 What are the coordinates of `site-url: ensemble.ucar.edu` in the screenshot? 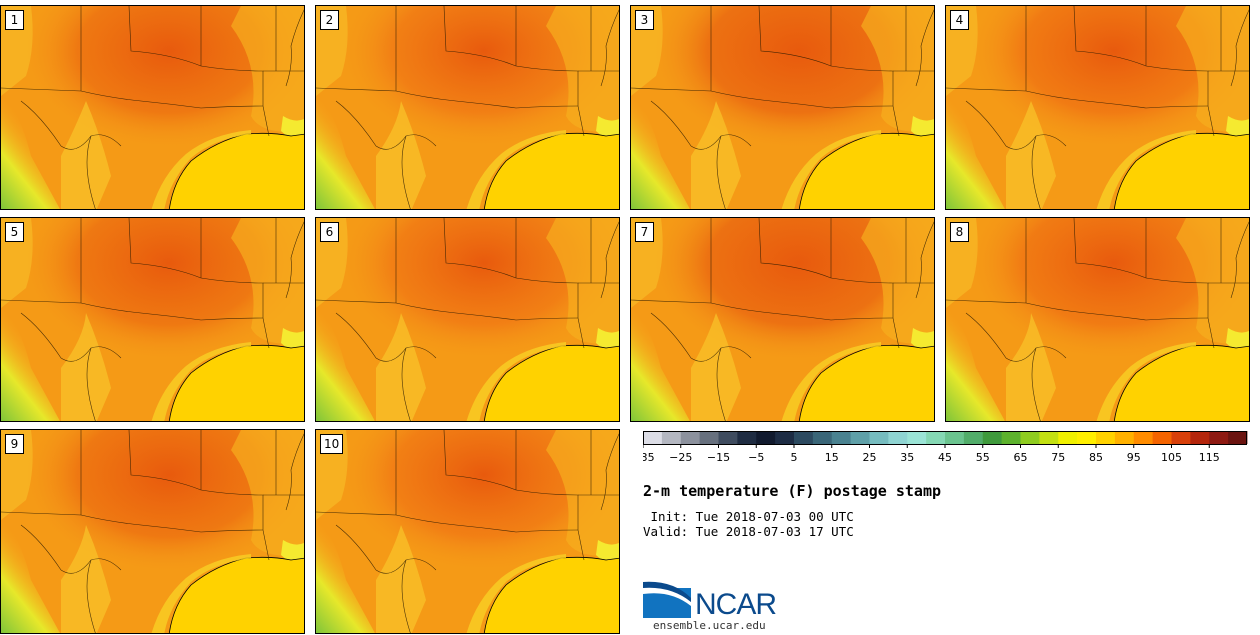 It's located at (709, 625).